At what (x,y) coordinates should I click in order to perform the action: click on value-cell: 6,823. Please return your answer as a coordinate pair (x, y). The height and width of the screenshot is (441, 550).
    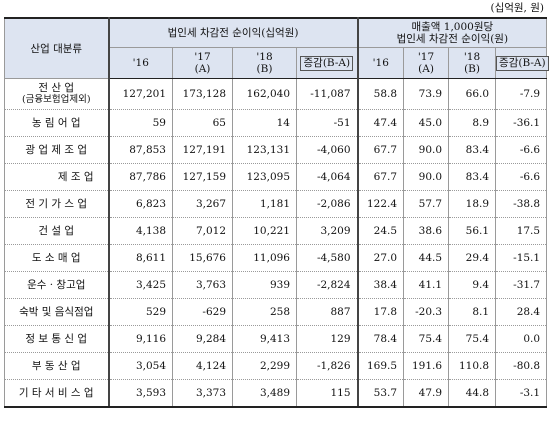
    Looking at the image, I should click on (140, 204).